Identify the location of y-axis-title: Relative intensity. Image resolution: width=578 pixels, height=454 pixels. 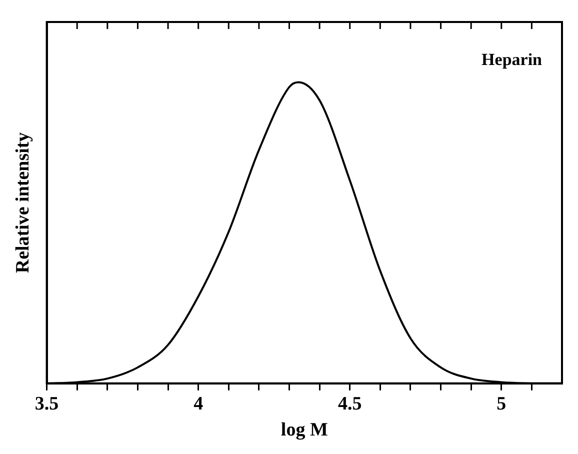
(23, 203).